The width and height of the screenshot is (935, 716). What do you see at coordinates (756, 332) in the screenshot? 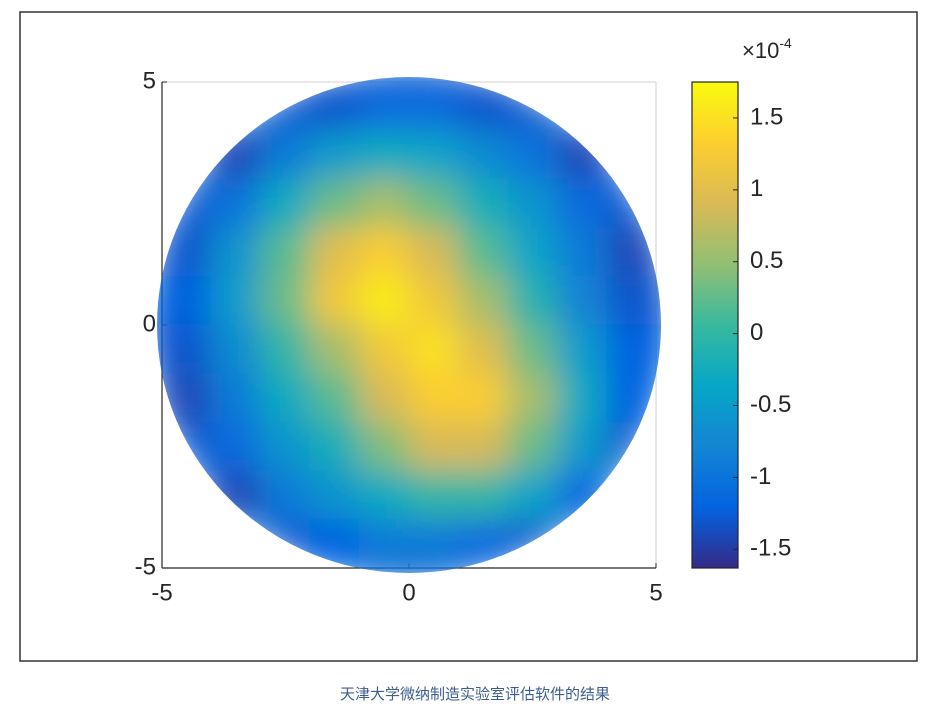
I see `colorbar-tick-label: 0` at bounding box center [756, 332].